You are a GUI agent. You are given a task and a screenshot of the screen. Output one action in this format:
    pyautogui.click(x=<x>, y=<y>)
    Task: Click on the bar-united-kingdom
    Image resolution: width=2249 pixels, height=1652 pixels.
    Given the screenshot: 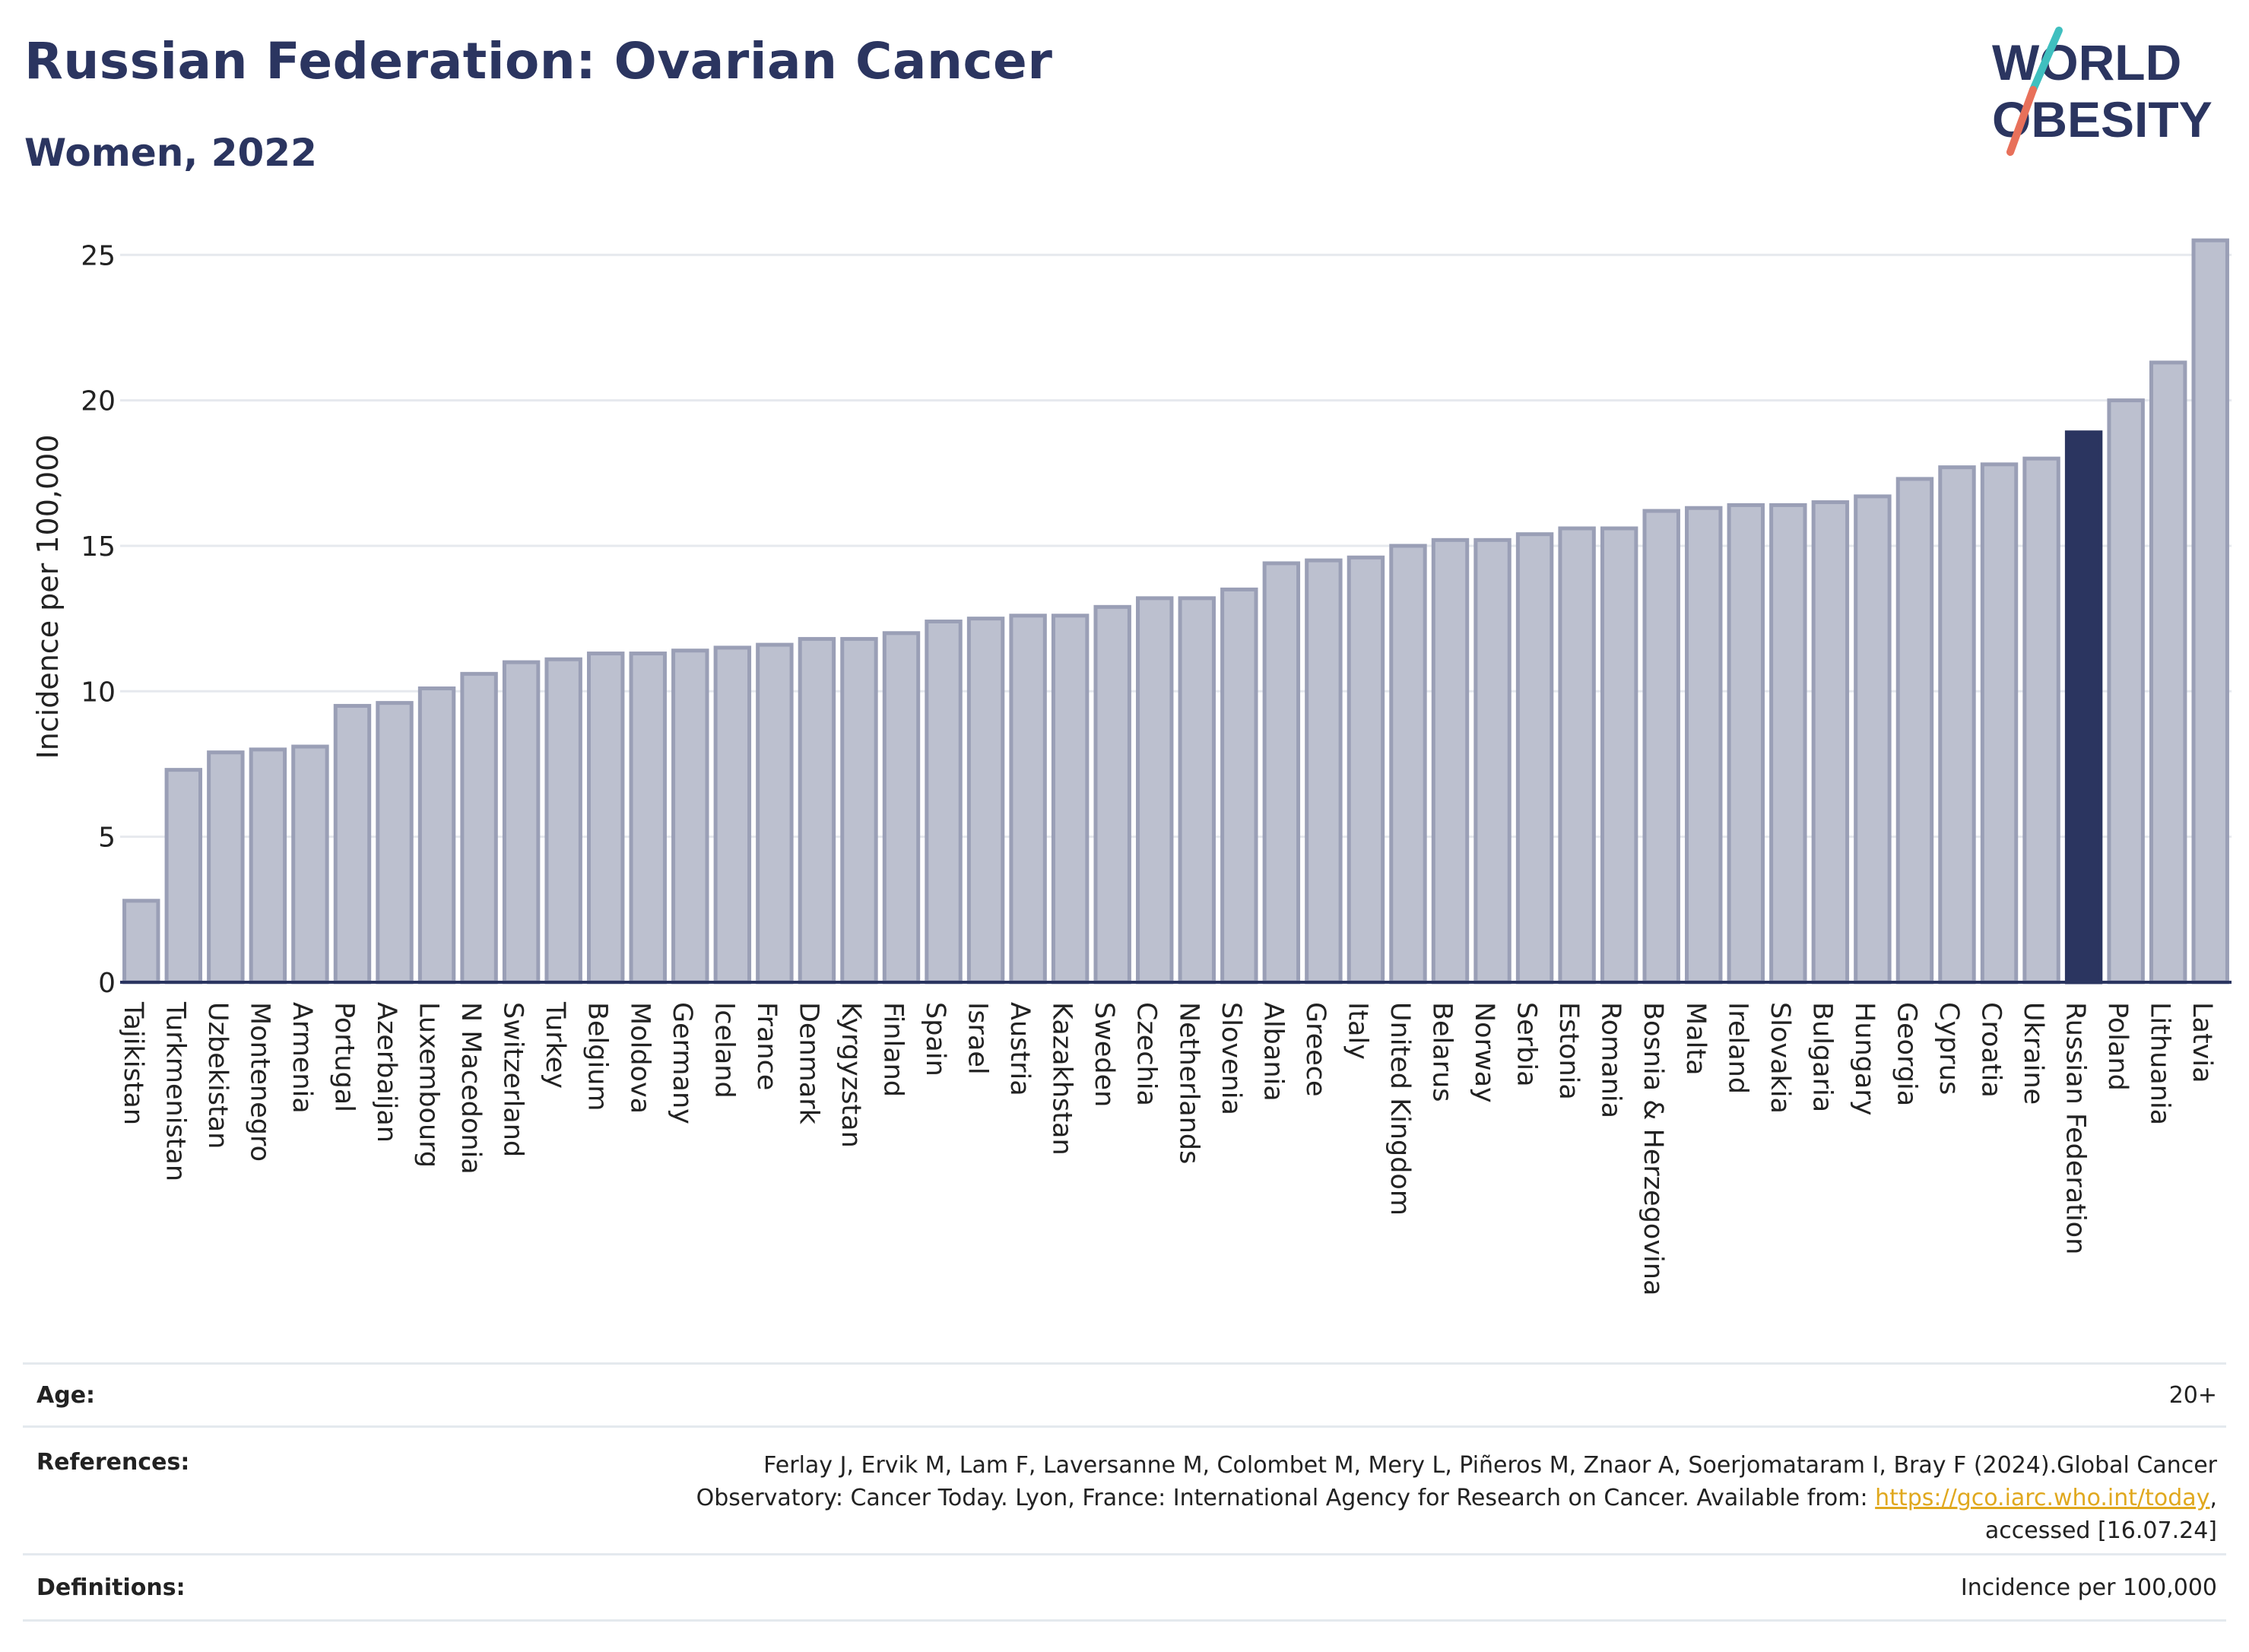 What is the action you would take?
    pyautogui.click(x=1408, y=764)
    